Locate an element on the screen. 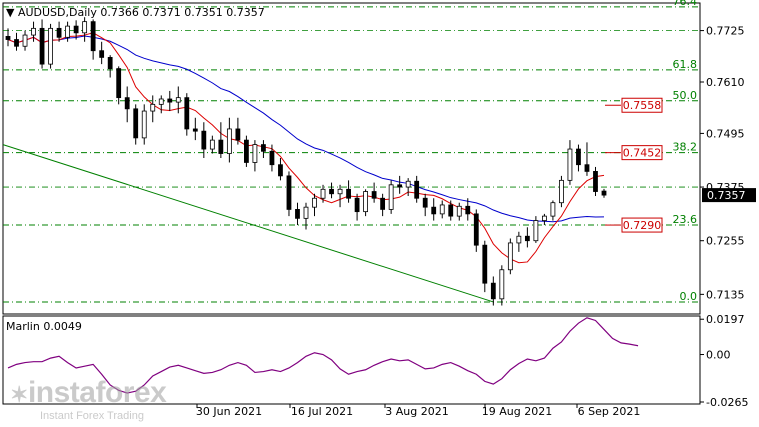 The image size is (759, 427). time-axis-label: 6 Sep 2021 is located at coordinates (609, 411).